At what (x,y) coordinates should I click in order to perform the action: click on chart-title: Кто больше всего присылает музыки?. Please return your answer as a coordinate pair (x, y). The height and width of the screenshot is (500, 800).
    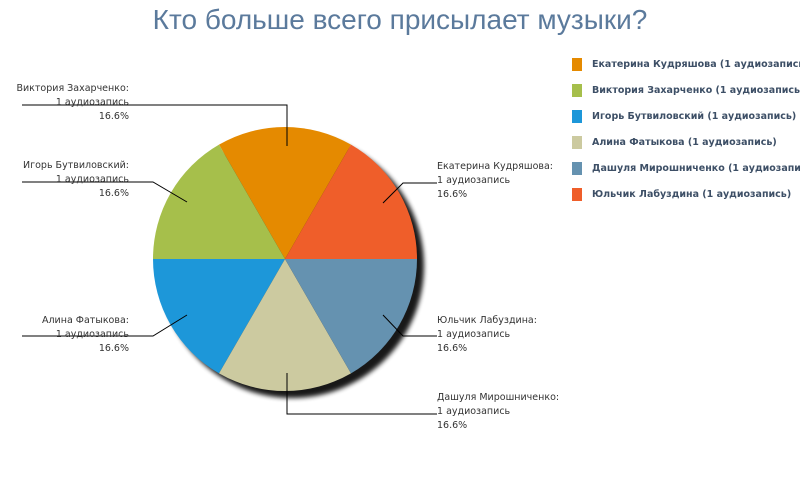
    Looking at the image, I should click on (400, 19).